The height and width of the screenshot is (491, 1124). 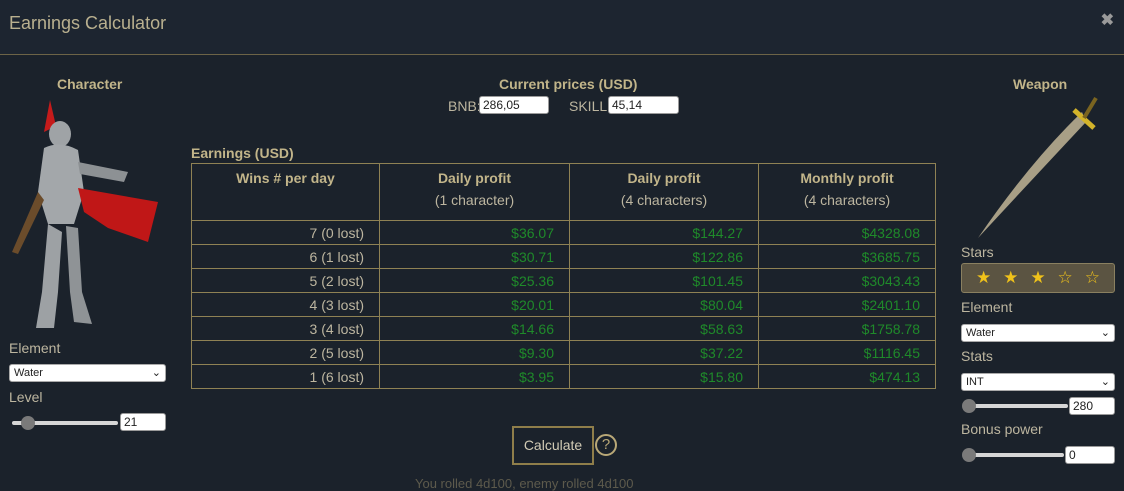 I want to click on prices-heading: Current prices (USD), so click(x=568, y=84).